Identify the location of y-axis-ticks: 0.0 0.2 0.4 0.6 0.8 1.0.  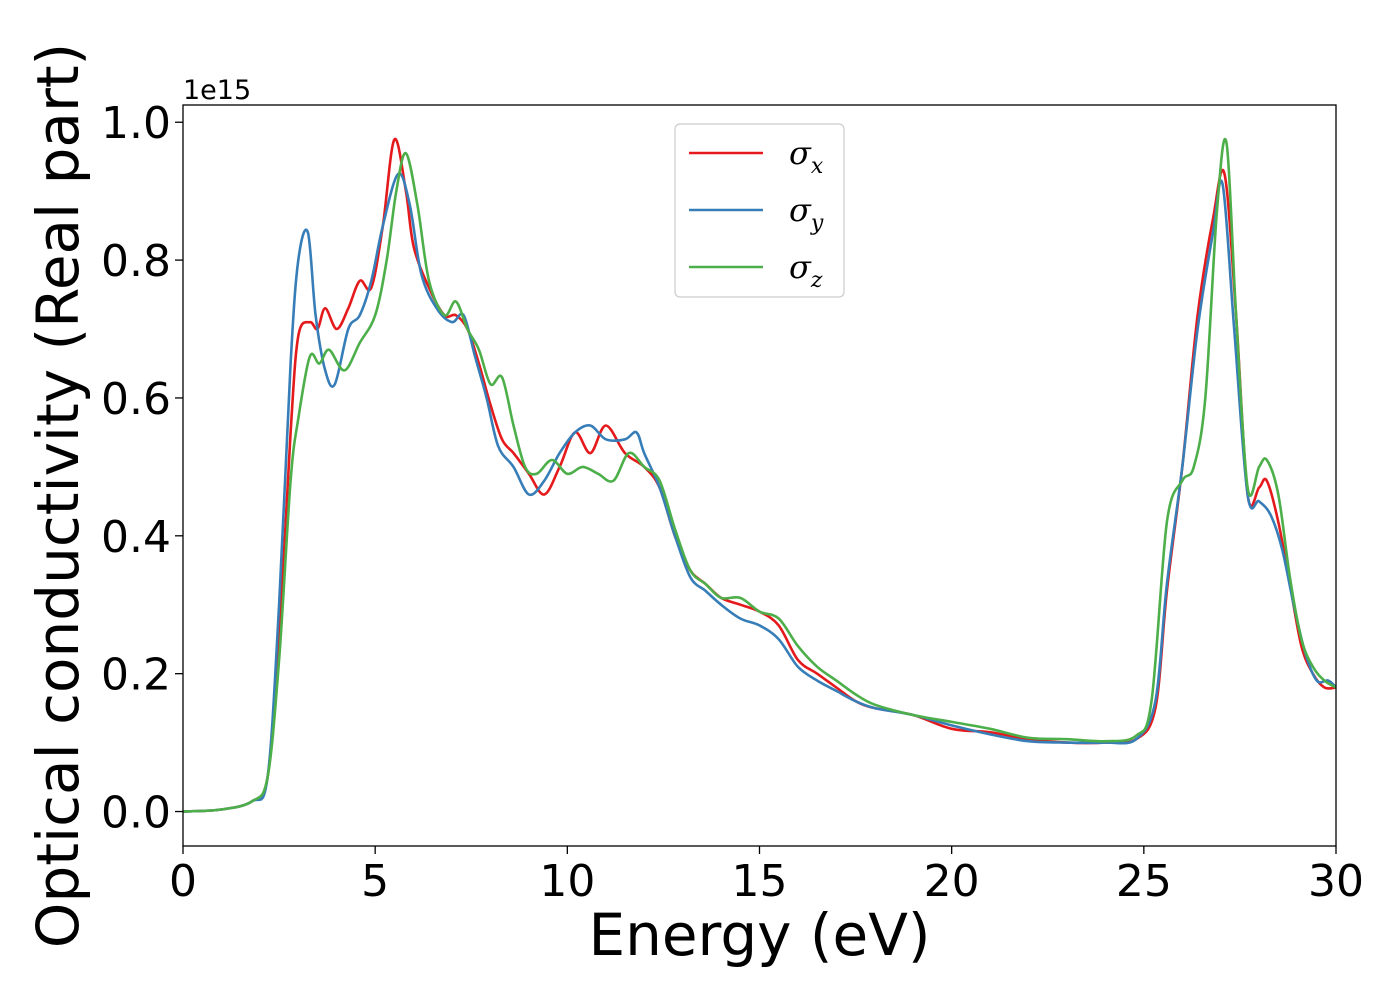
(142, 468).